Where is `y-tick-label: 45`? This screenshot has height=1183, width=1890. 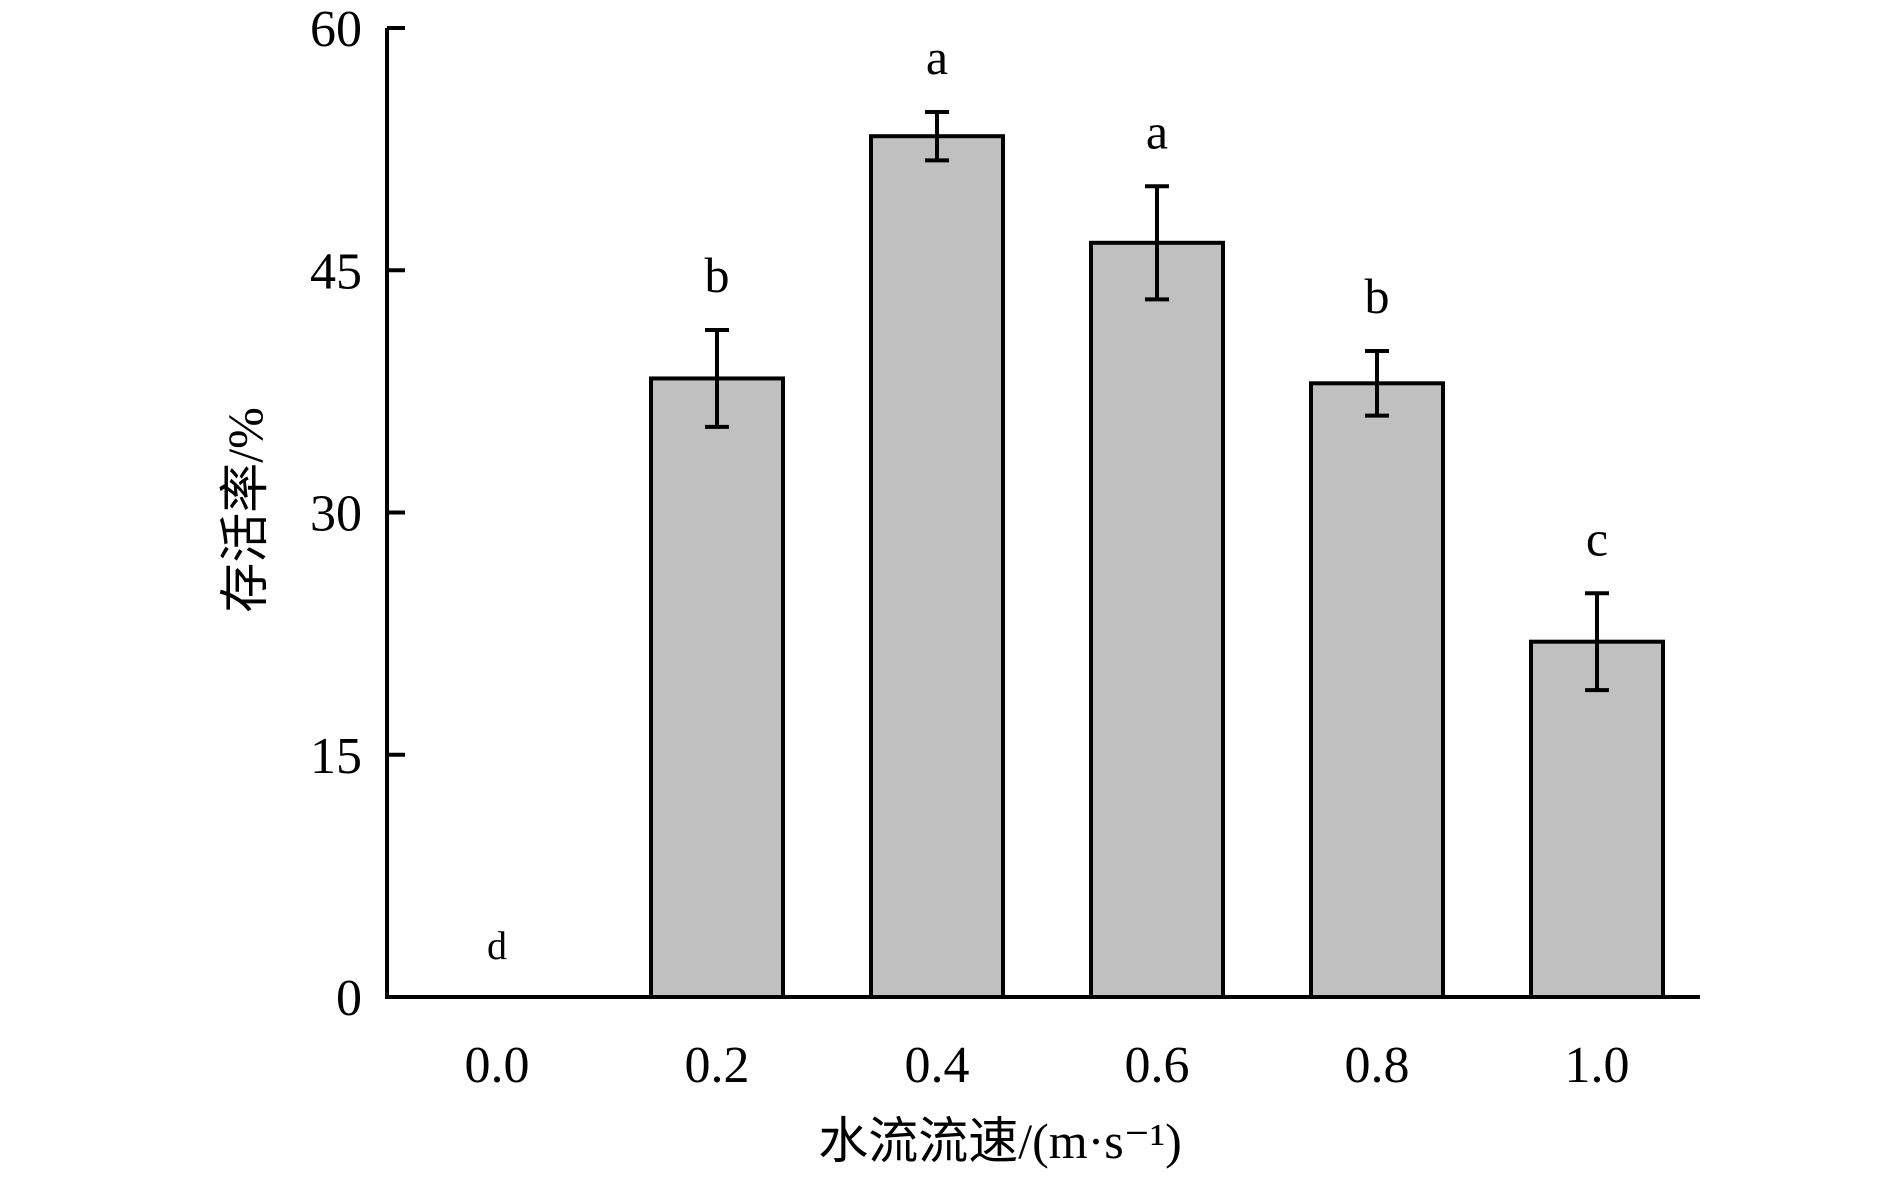
y-tick-label: 45 is located at coordinates (336, 271).